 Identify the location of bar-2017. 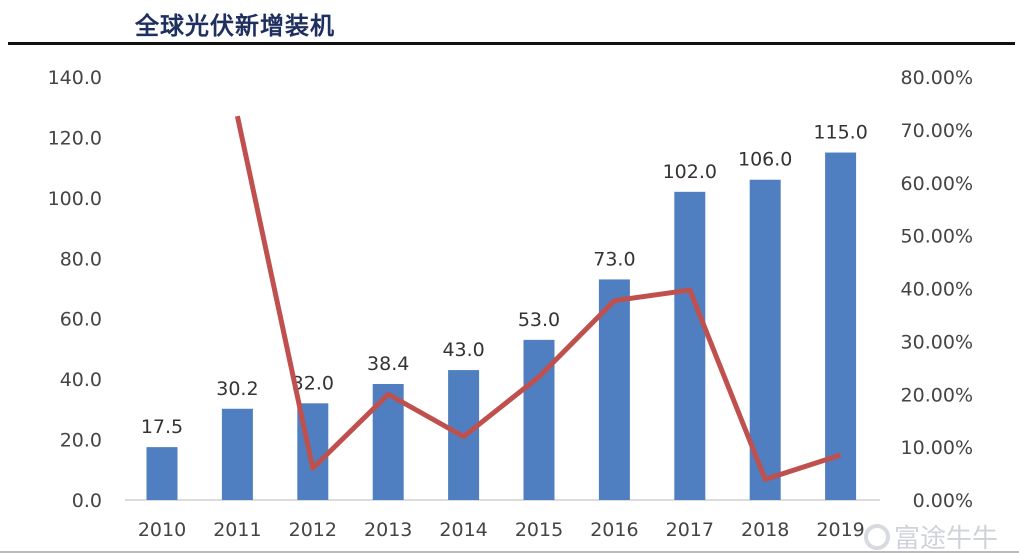
(690, 346).